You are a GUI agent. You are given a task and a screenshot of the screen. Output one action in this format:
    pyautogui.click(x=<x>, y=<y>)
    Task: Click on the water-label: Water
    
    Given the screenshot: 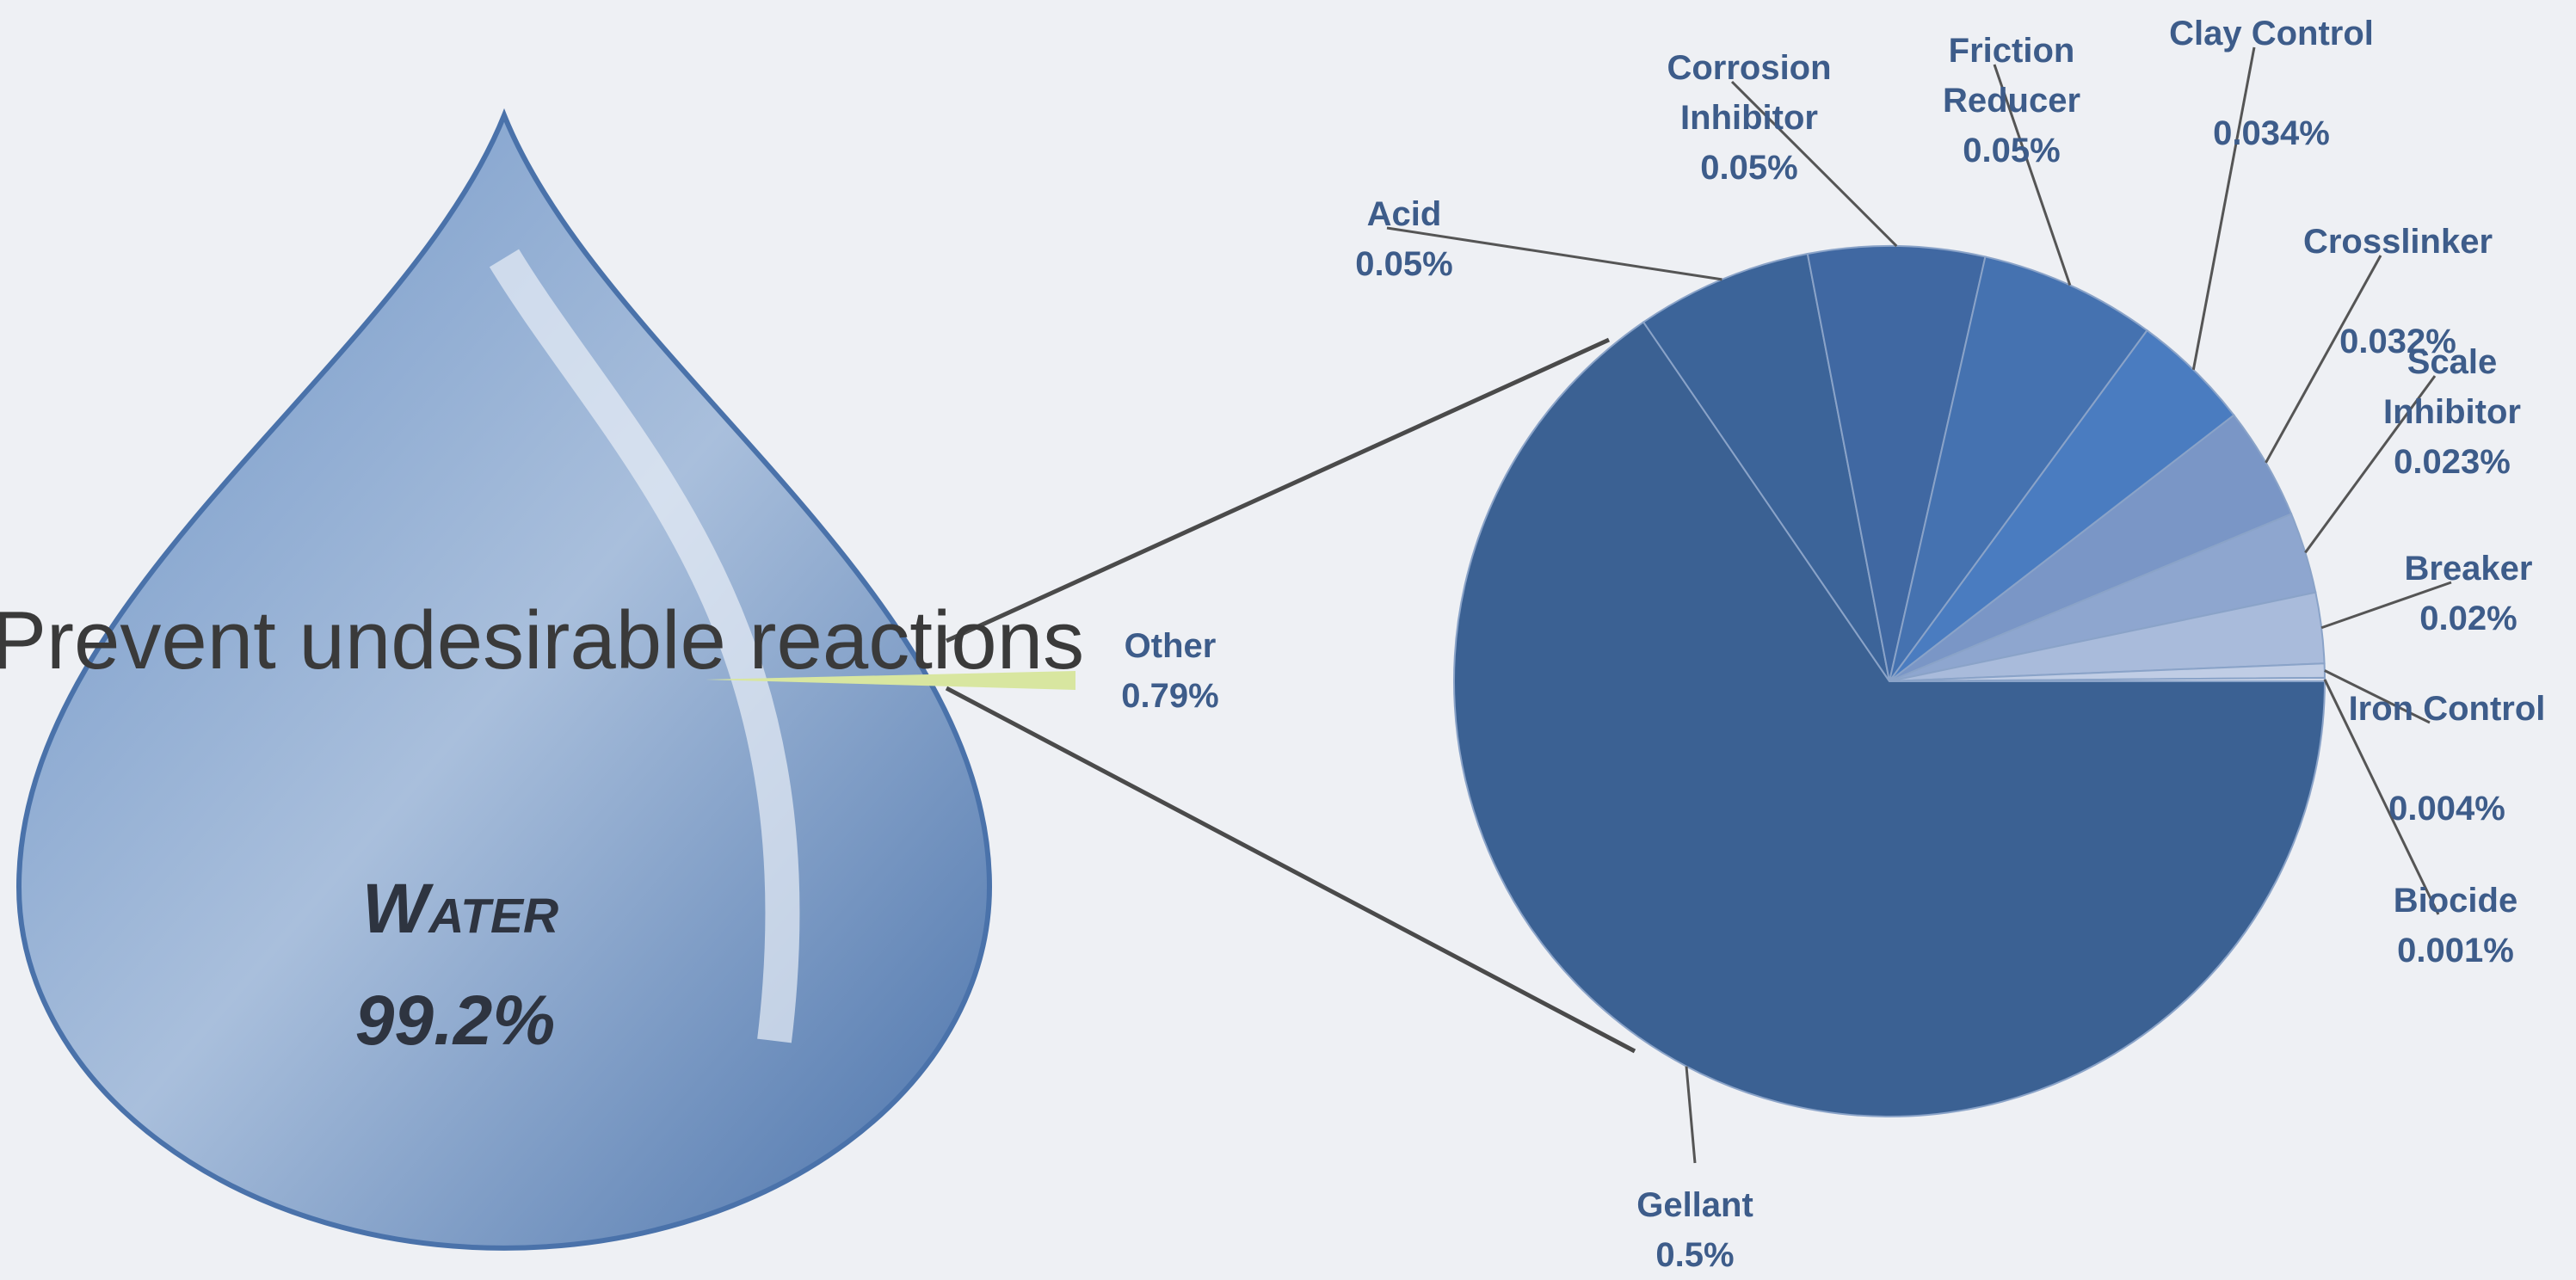 What is the action you would take?
    pyautogui.click(x=460, y=909)
    